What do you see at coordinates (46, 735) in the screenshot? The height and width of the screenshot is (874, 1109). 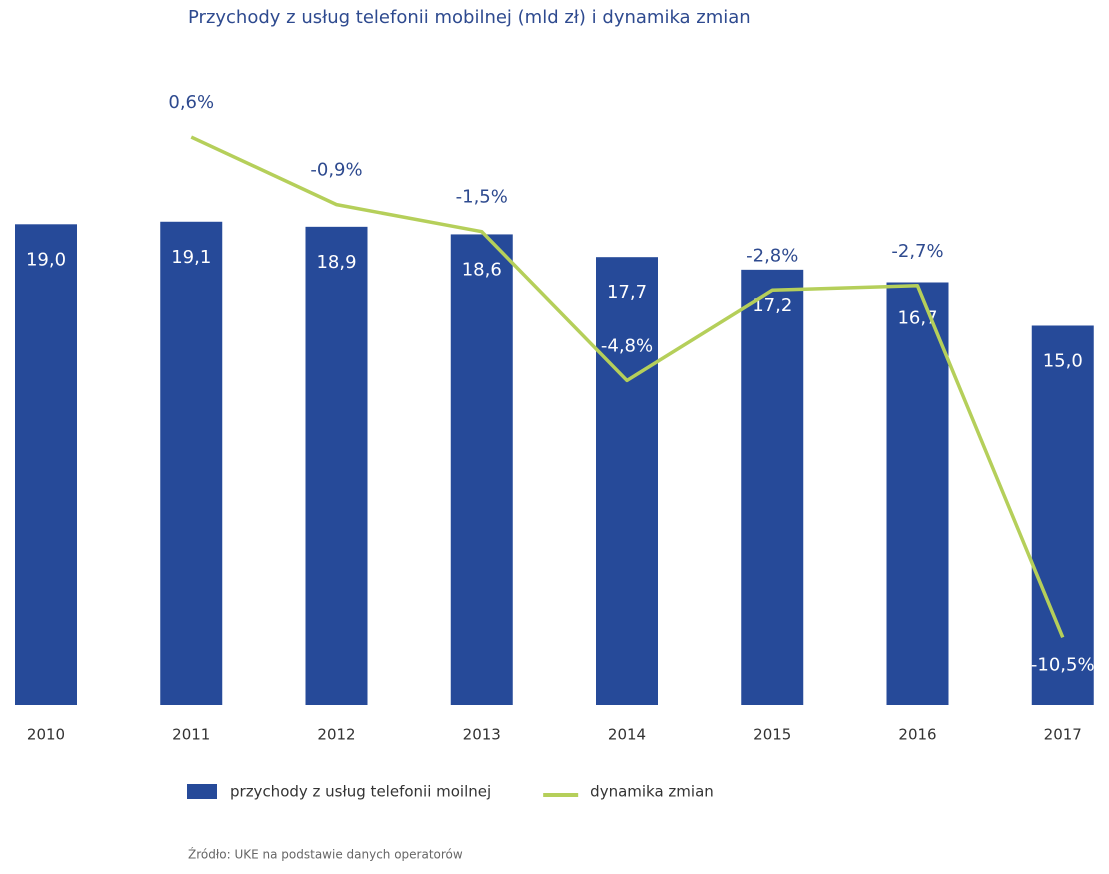 I see `x-tick-label: 2010` at bounding box center [46, 735].